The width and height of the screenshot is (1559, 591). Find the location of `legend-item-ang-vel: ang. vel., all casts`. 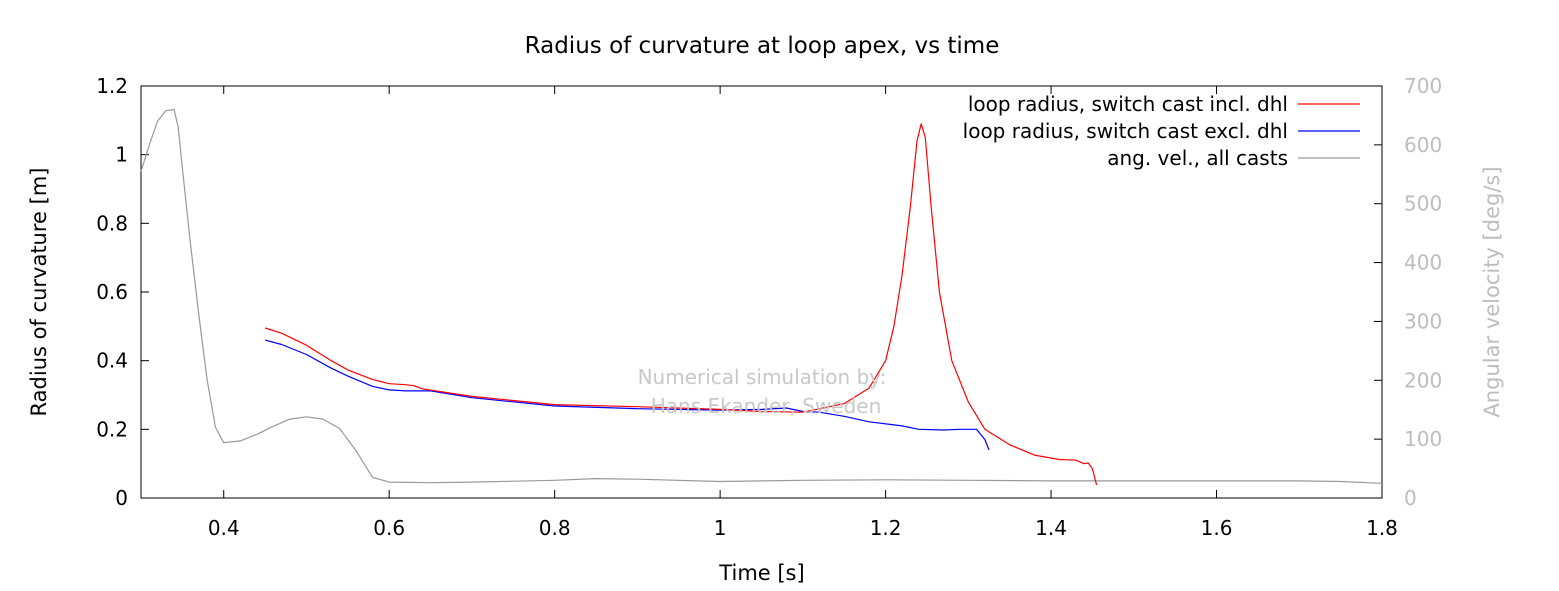

legend-item-ang-vel: ang. vel., all casts is located at coordinates (1233, 158).